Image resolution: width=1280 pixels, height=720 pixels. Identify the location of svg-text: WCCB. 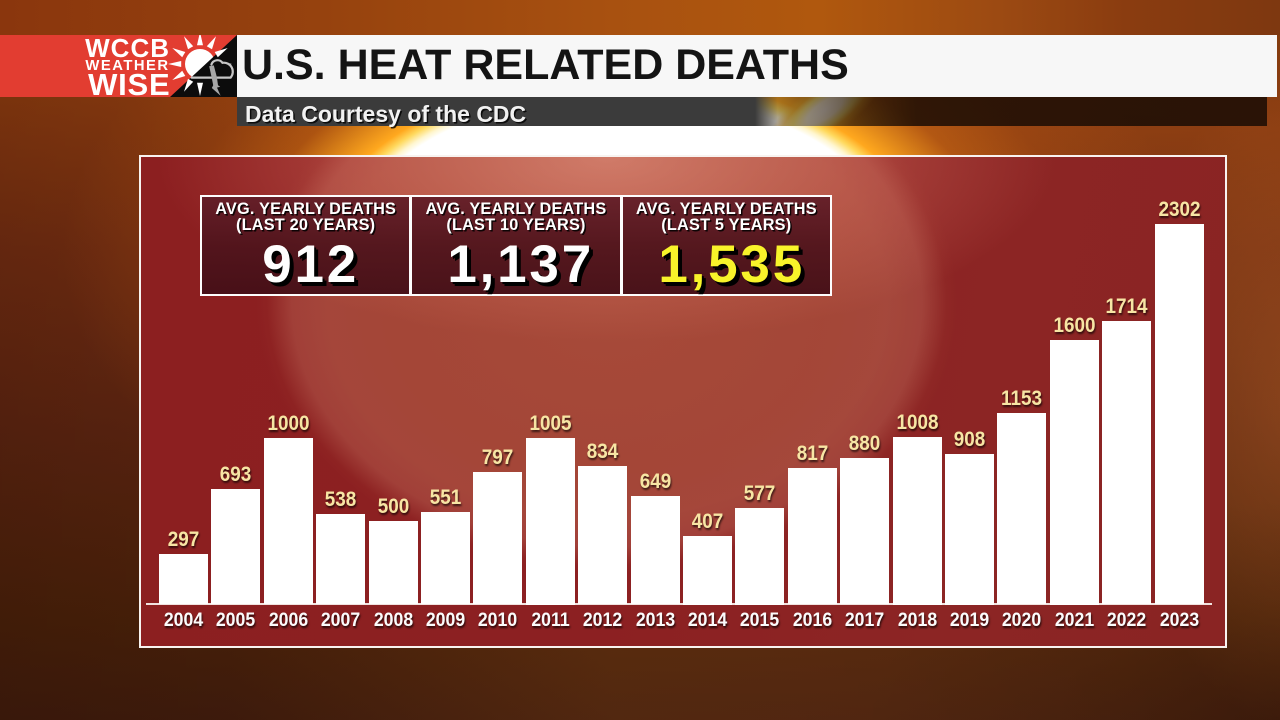
(127, 49).